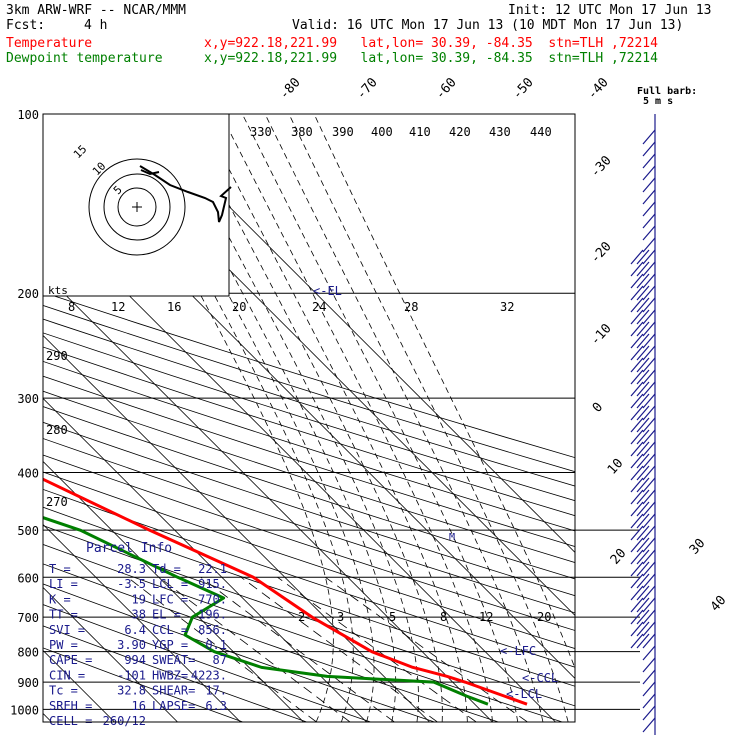 The image size is (740, 740). Describe the element at coordinates (239, 307) in the screenshot. I see `moist-label: 20` at that location.